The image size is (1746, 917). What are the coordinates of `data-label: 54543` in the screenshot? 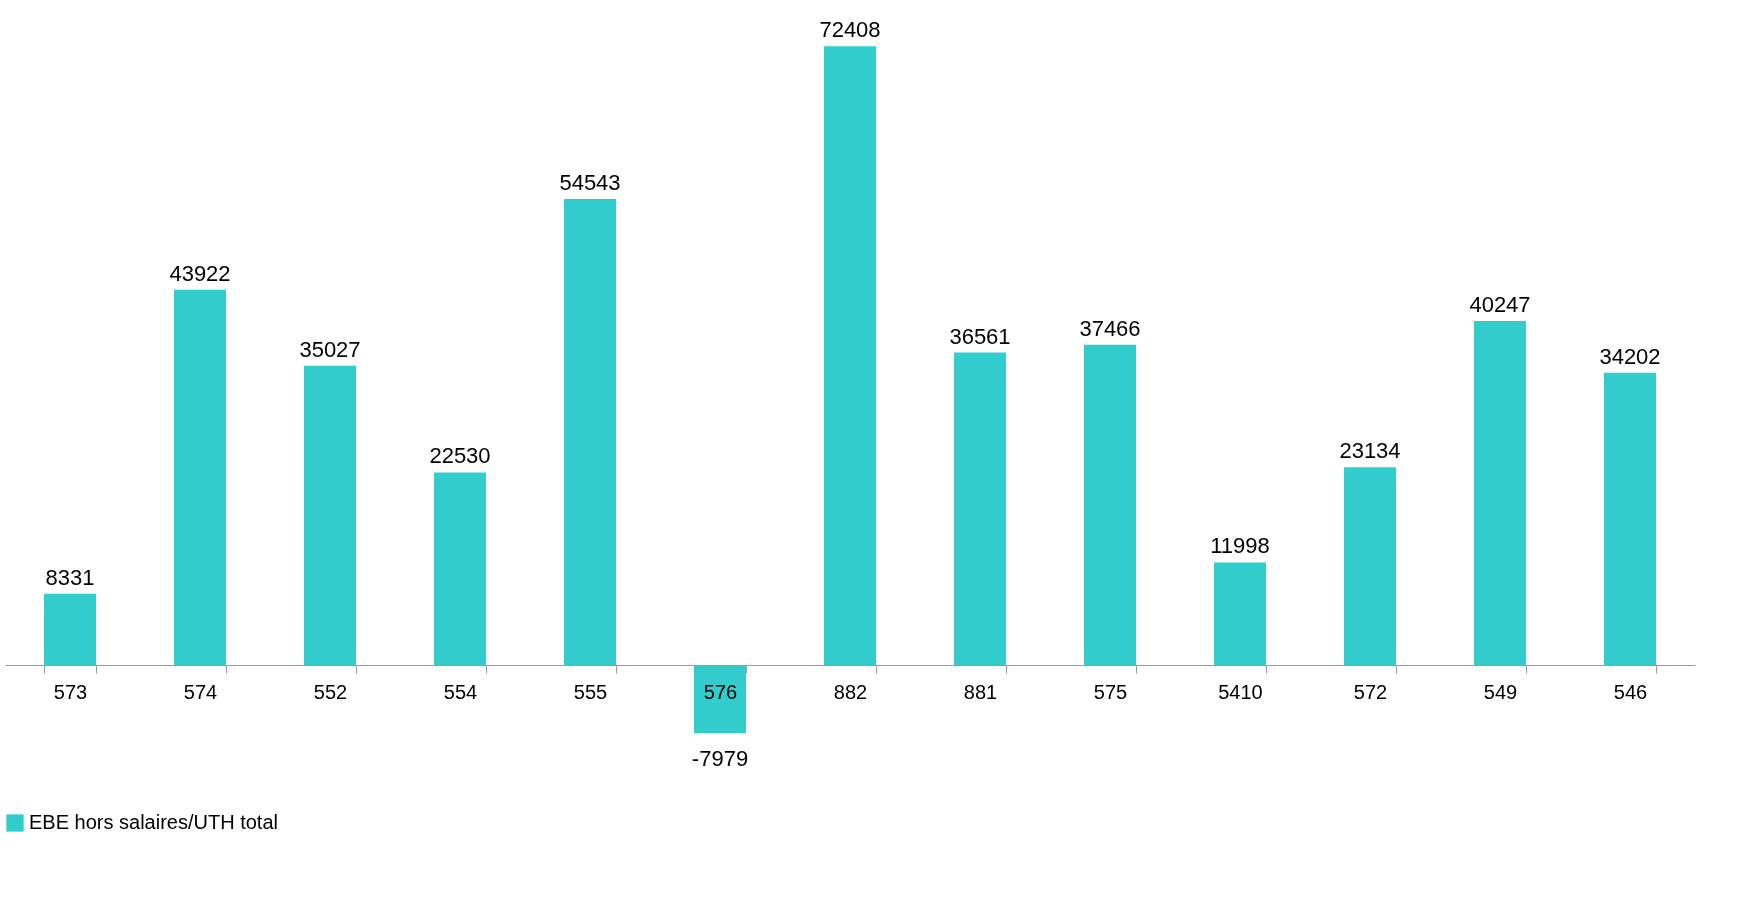 It's located at (590, 182).